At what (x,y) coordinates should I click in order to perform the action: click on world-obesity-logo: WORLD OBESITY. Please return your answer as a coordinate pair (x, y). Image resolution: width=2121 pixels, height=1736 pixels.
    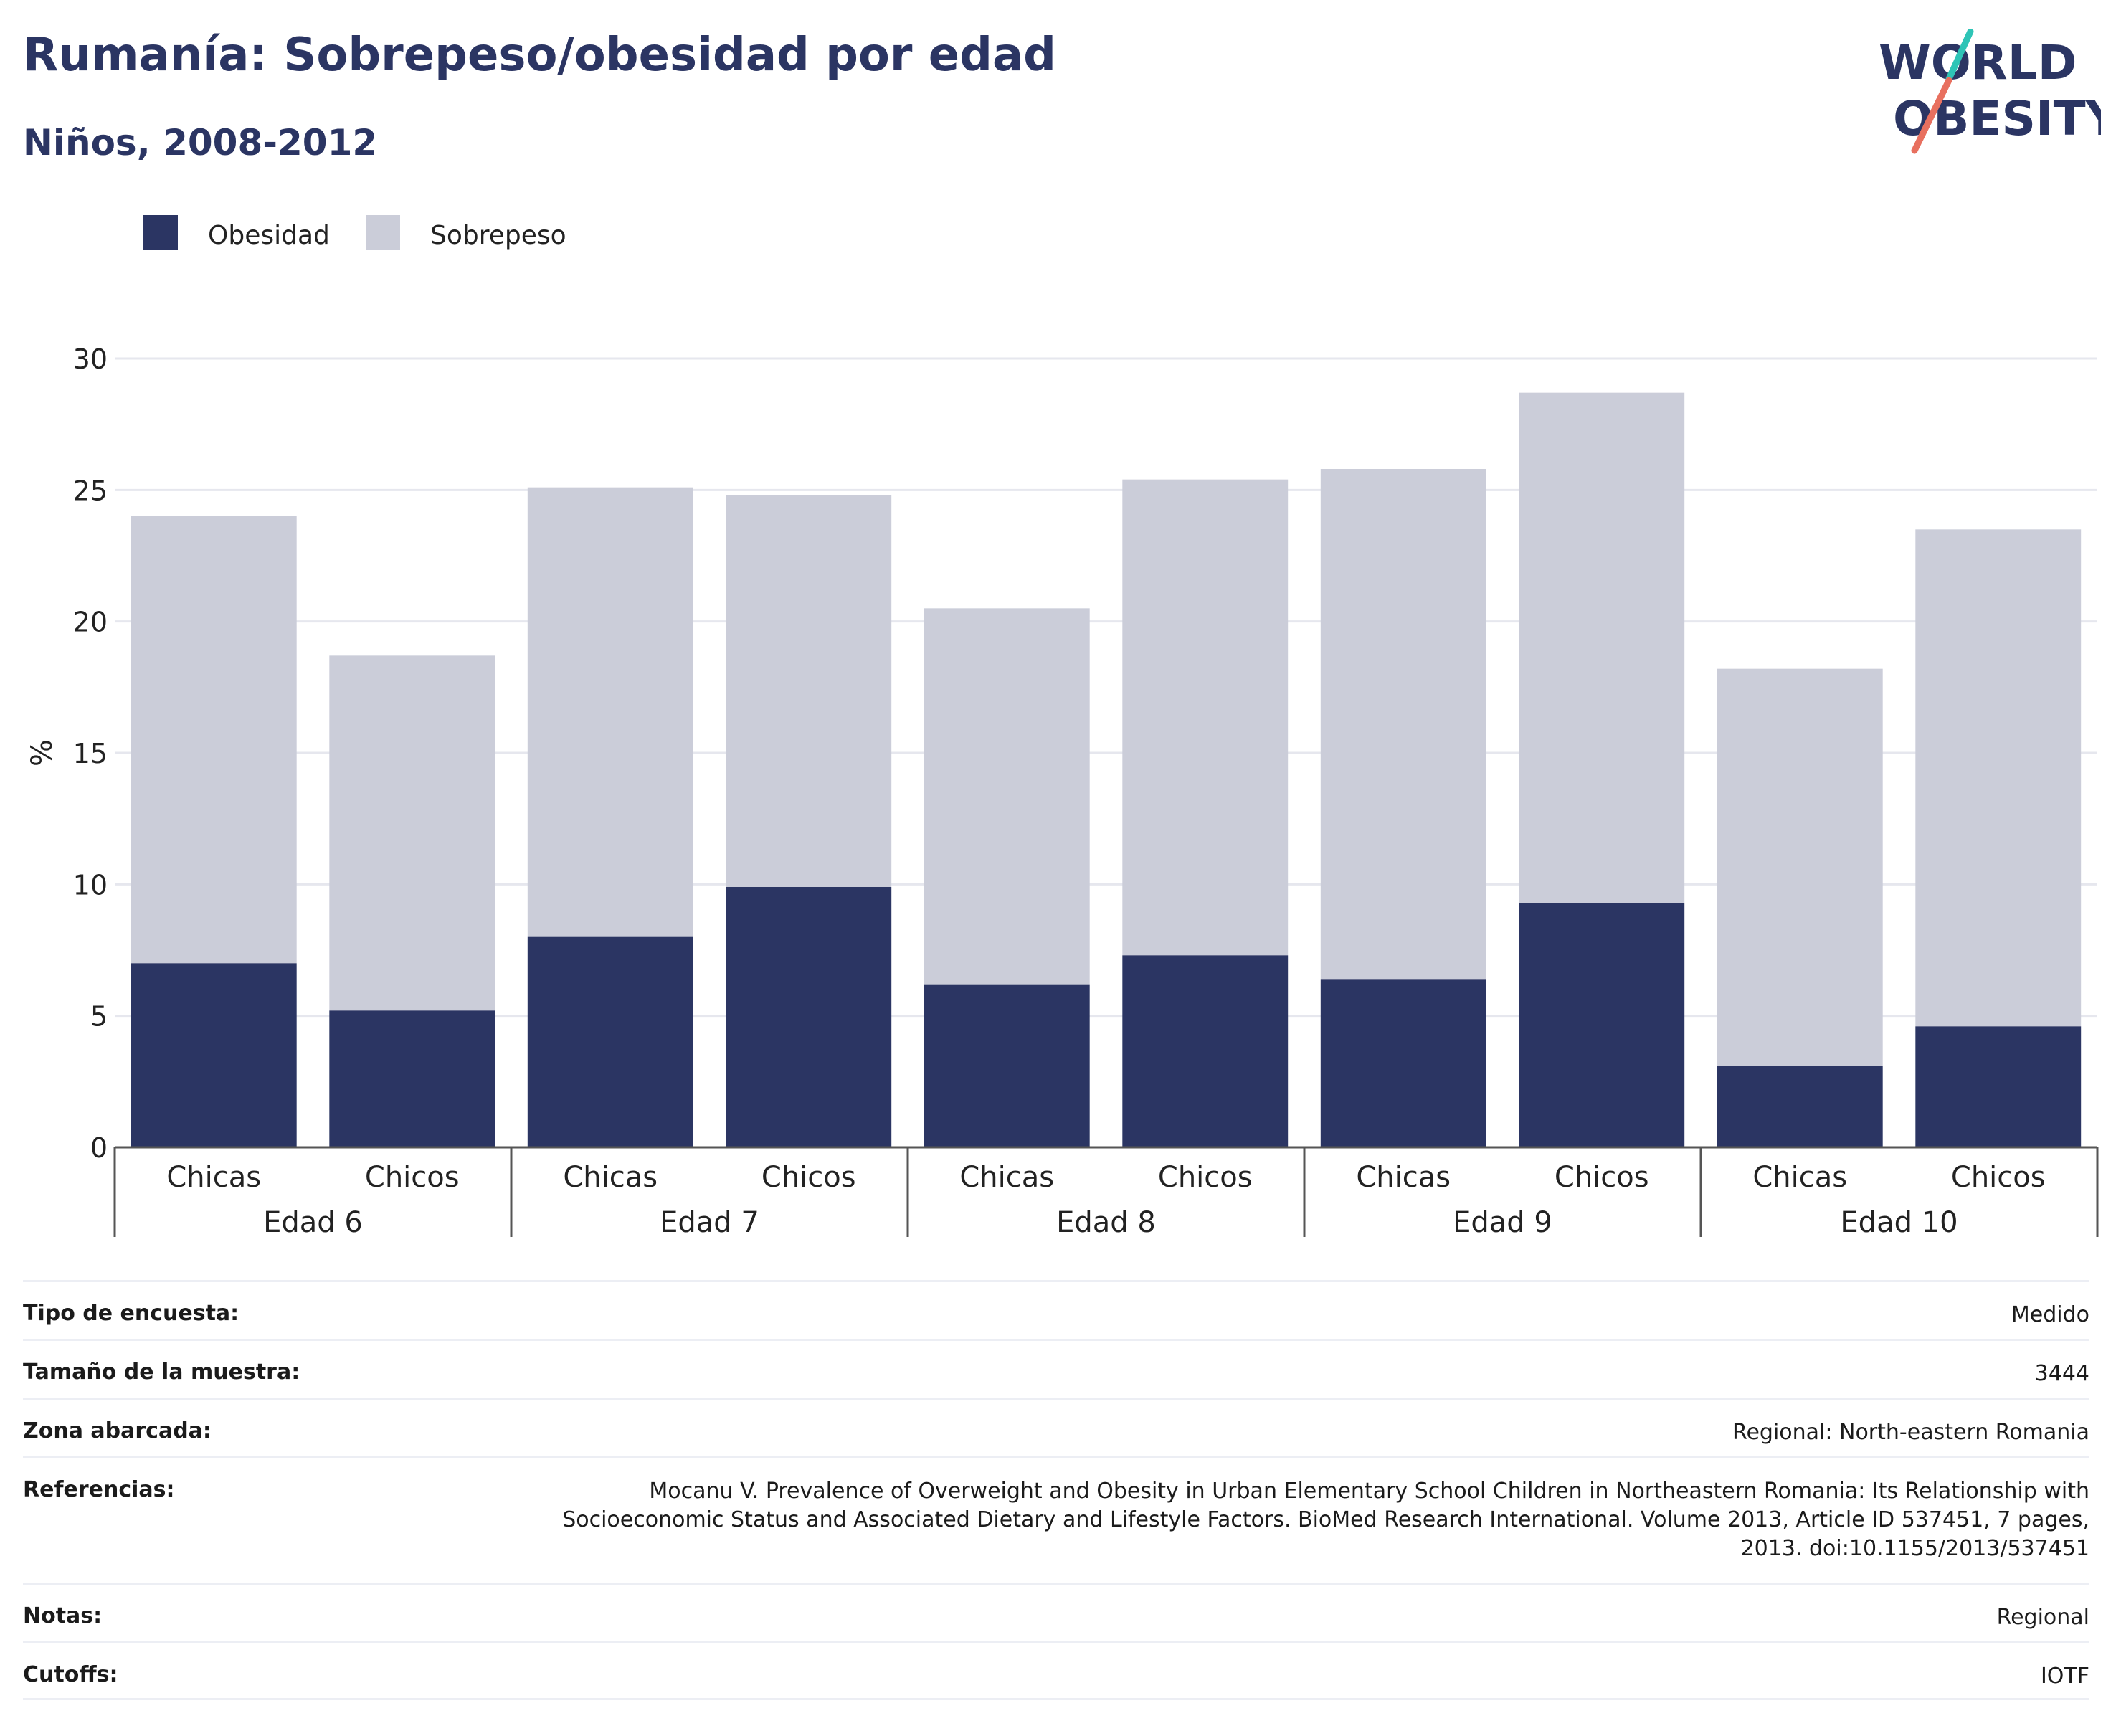
    Looking at the image, I should click on (1990, 92).